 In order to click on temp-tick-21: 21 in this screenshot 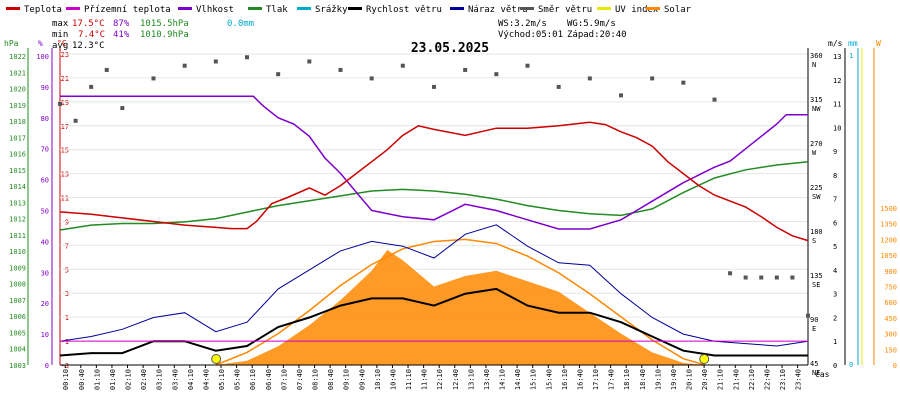, I will do `click(65, 79)`.